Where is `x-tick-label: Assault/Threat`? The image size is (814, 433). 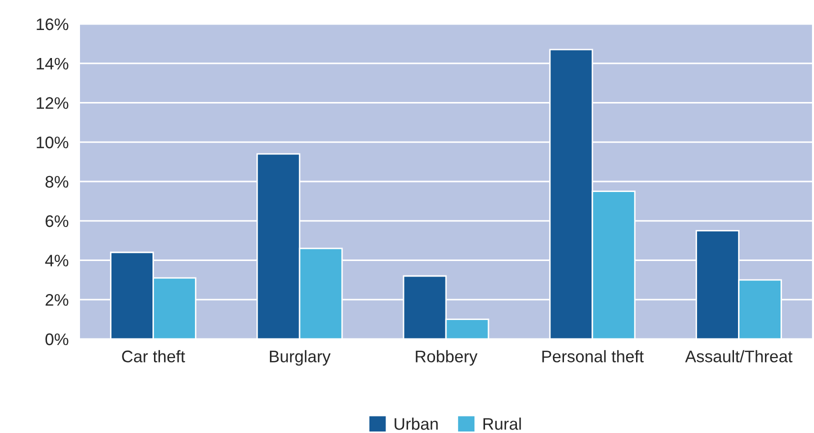
x-tick-label: Assault/Threat is located at coordinates (738, 356).